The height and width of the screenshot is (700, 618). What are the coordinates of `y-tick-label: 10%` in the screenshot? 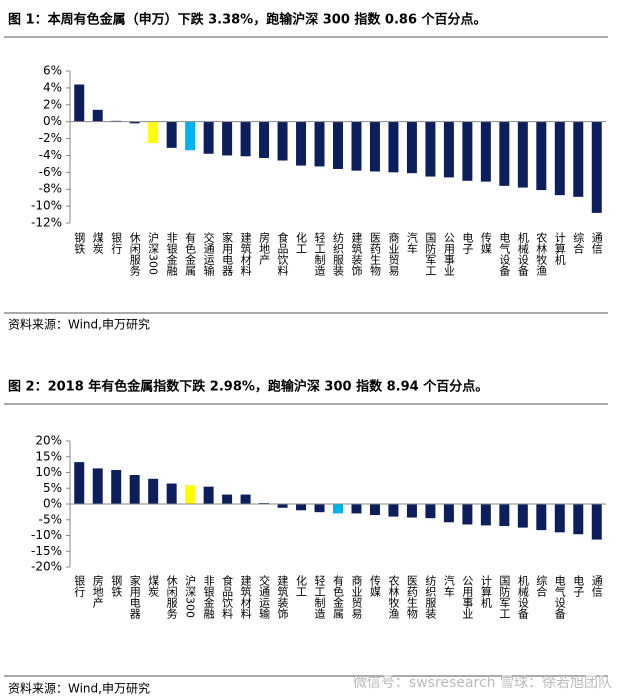 It's located at (48, 472).